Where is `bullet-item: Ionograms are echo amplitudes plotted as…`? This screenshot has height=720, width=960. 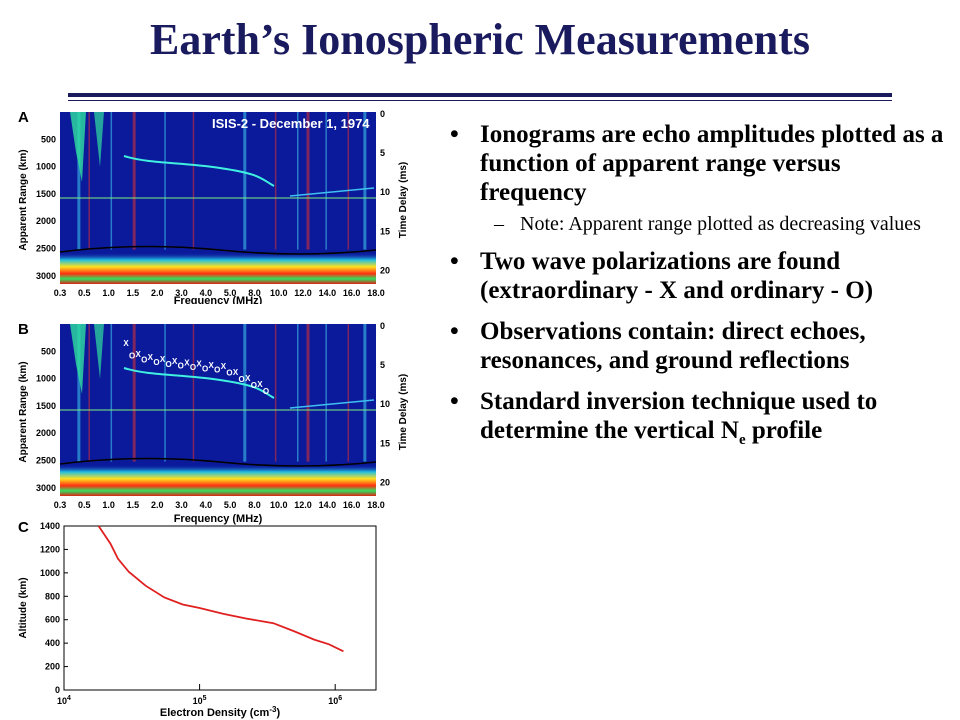 bullet-item: Ionograms are echo amplitudes plotted as… is located at coordinates (694, 177).